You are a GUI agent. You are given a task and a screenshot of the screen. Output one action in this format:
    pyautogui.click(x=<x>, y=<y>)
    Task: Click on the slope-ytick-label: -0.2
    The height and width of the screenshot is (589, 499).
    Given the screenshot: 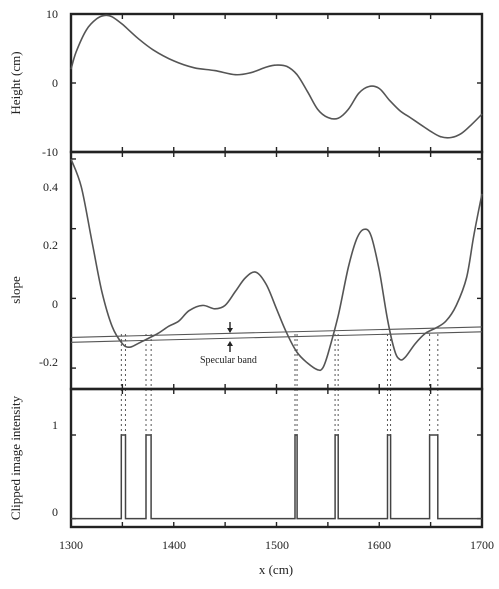 What is the action you would take?
    pyautogui.click(x=48, y=362)
    